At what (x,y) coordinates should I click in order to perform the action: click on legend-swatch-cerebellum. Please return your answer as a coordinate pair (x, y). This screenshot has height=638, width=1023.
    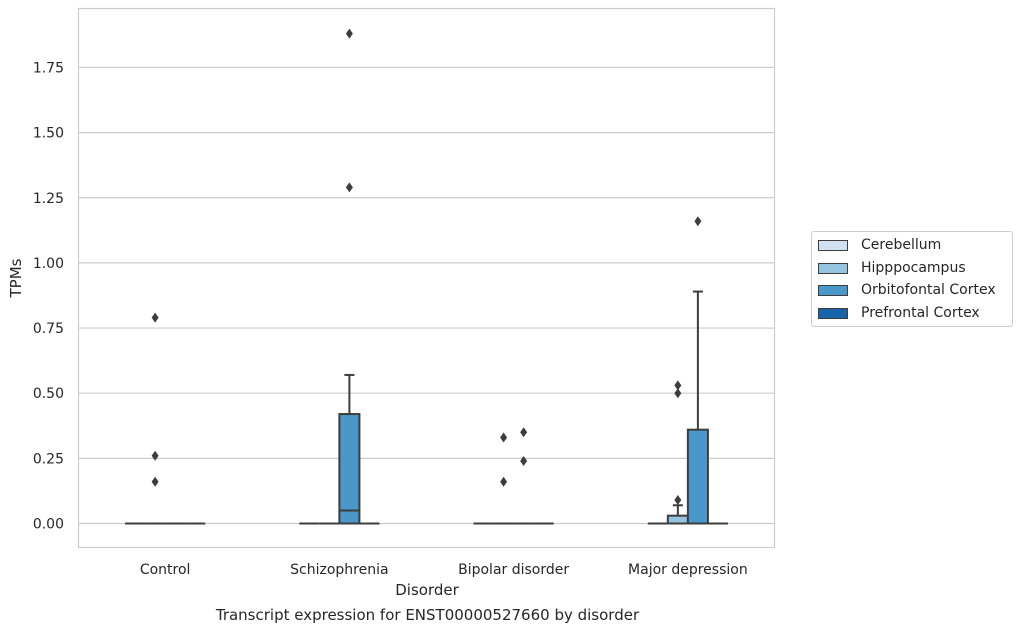
    Looking at the image, I should click on (833, 245).